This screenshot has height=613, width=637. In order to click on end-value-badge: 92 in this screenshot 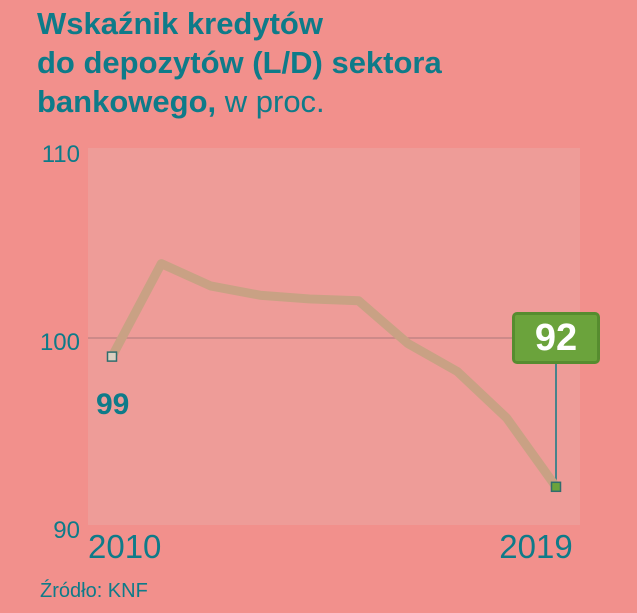, I will do `click(556, 338)`.